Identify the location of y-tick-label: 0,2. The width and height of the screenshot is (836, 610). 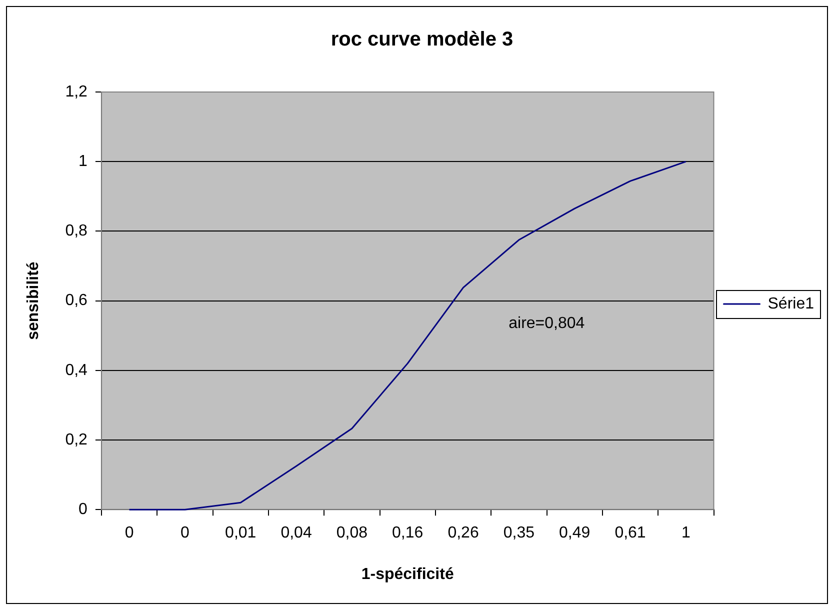
(76, 439).